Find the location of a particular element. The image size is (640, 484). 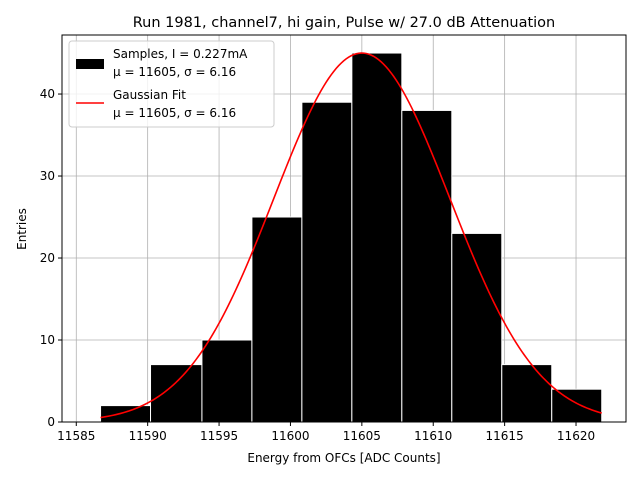

legend-fit-label: Gaussian Fit is located at coordinates (149, 95).